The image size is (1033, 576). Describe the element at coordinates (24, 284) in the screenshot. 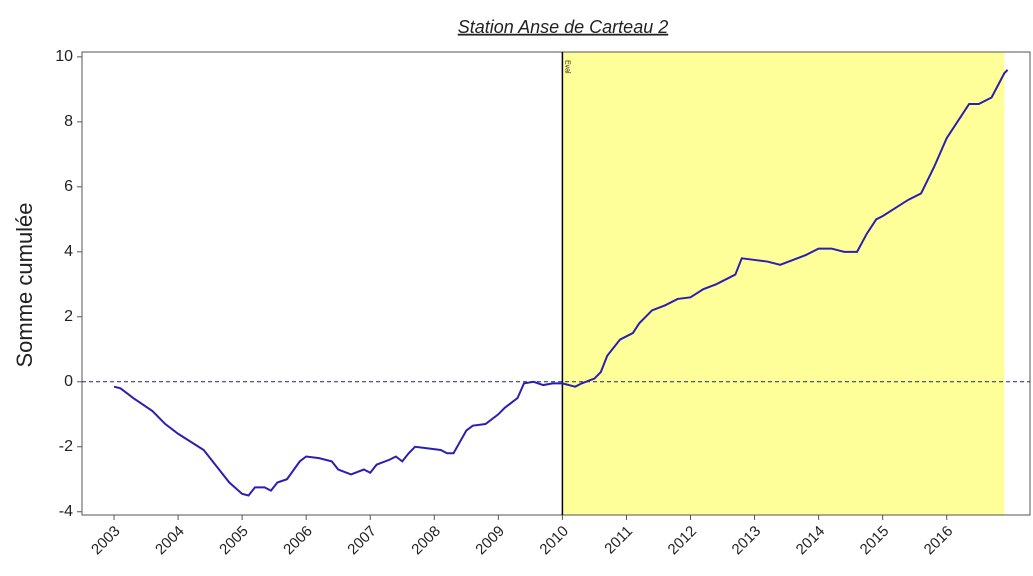

I see `y-axis-label: Somme cumulée` at that location.